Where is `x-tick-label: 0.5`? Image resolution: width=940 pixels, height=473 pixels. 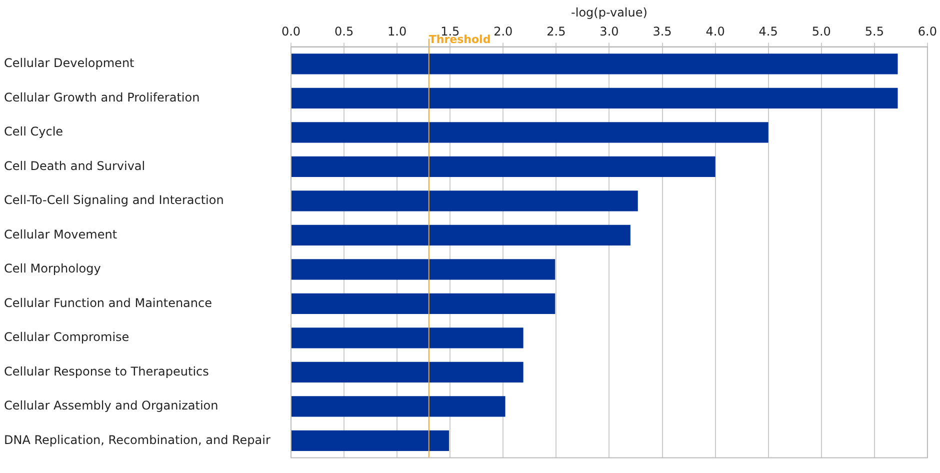
x-tick-label: 0.5 is located at coordinates (344, 31).